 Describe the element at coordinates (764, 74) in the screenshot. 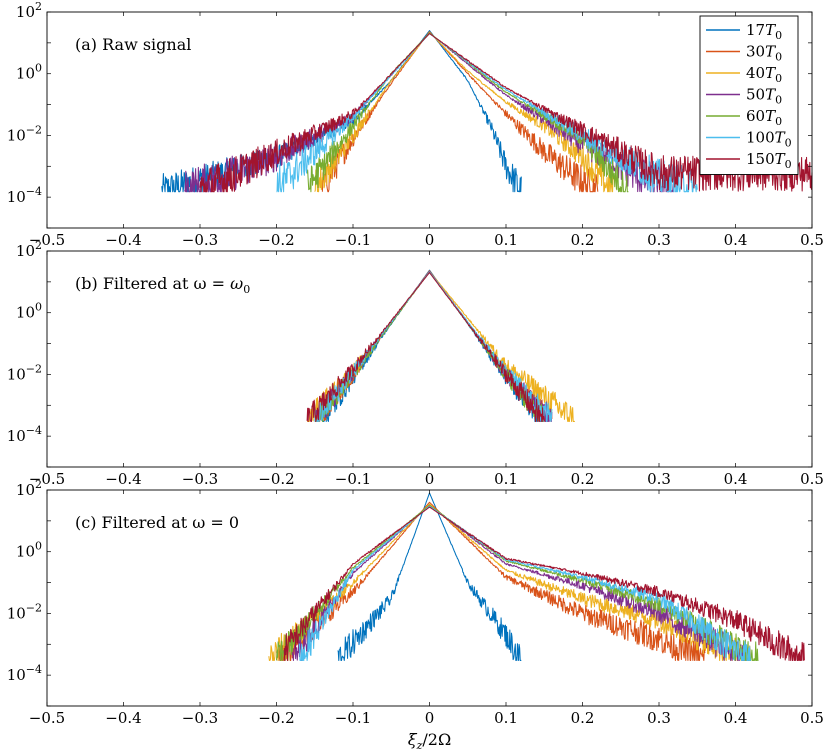

I see `legend-label: 40T0` at that location.